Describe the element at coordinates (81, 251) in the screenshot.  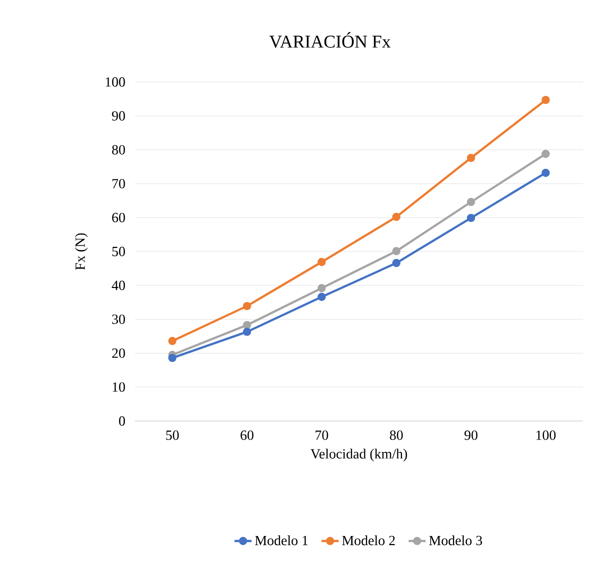
I see `y-axis-title: Fx (N)` at that location.